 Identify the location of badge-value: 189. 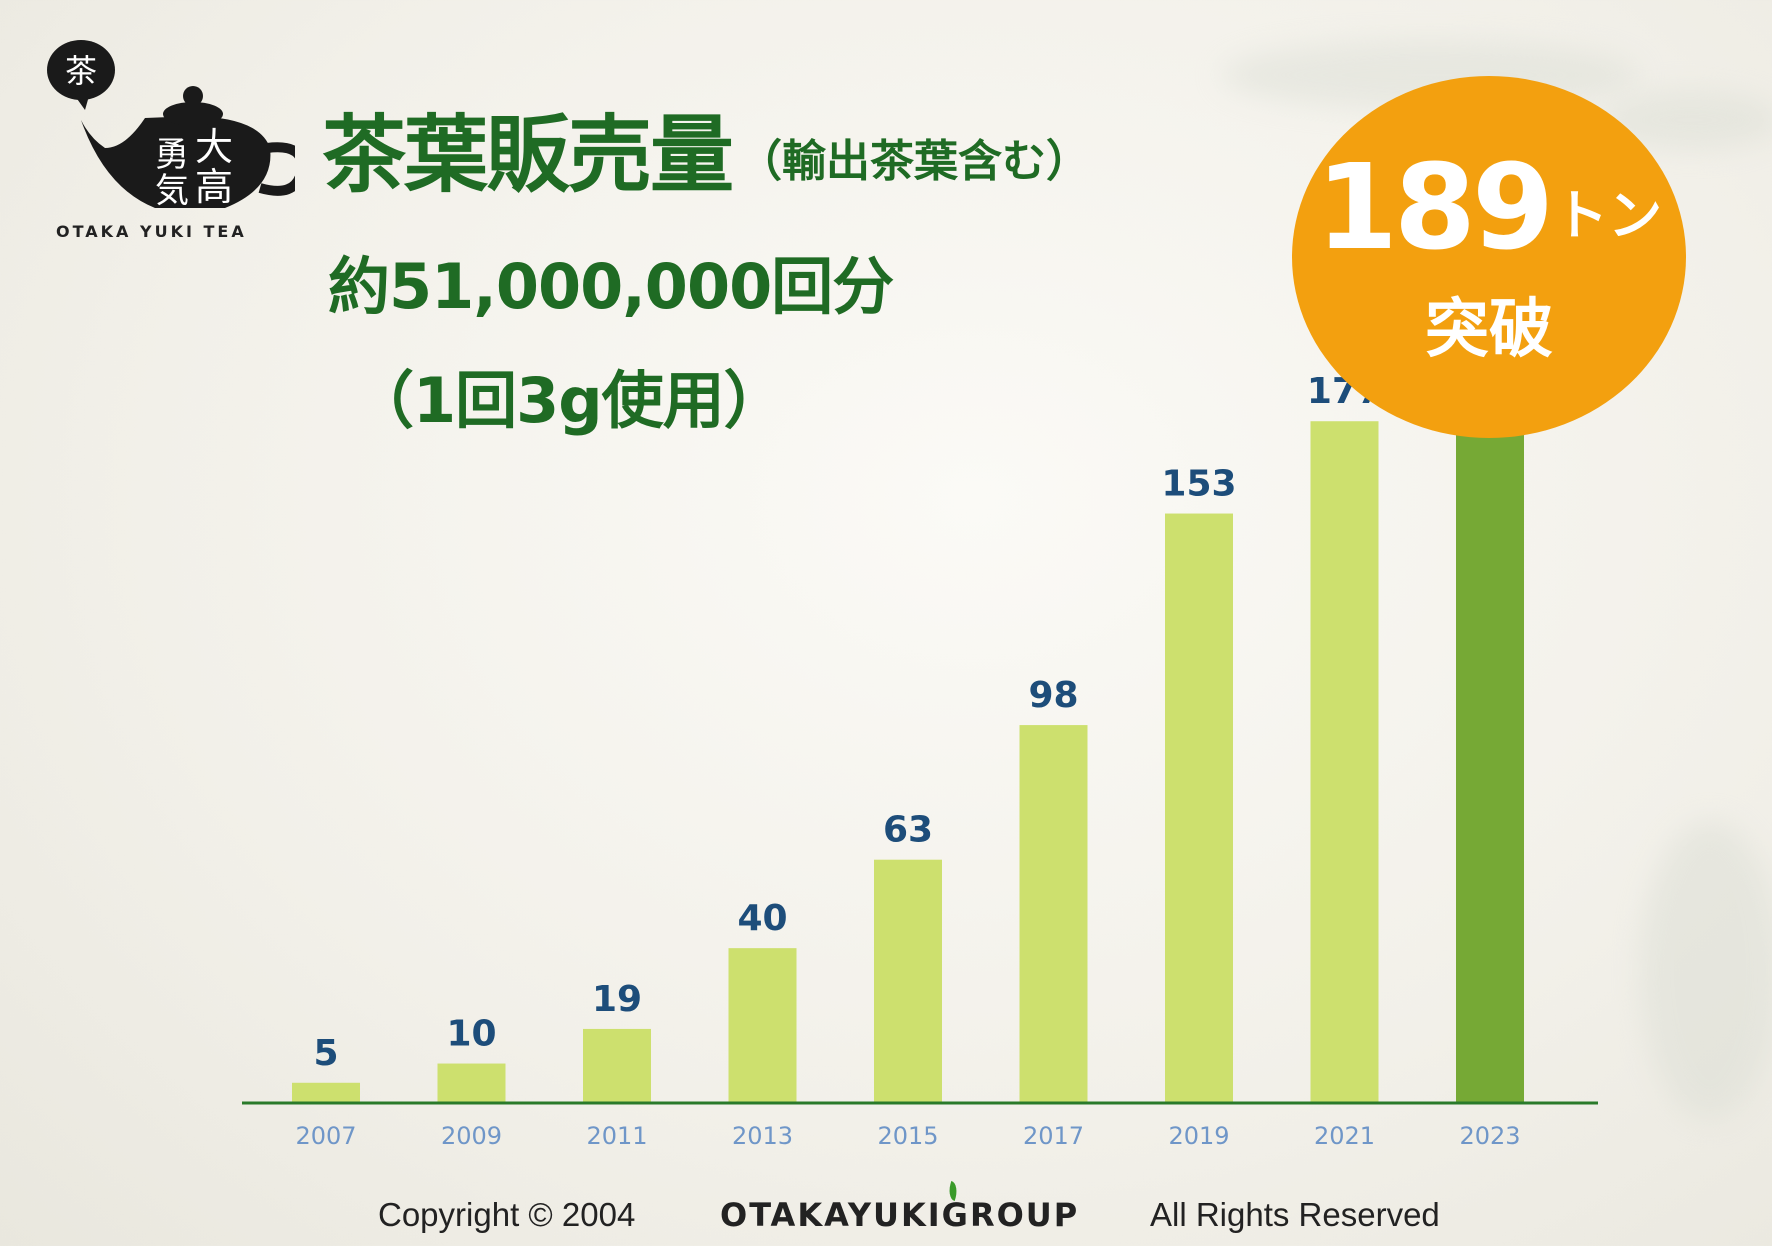
(1434, 207).